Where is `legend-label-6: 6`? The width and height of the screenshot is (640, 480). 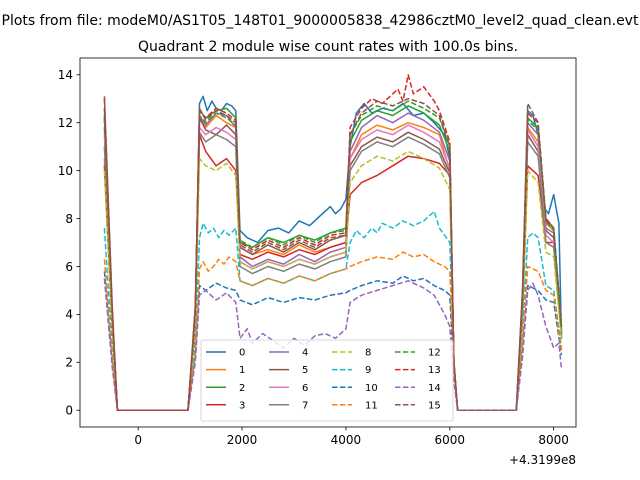 legend-label-6: 6 is located at coordinates (305, 388).